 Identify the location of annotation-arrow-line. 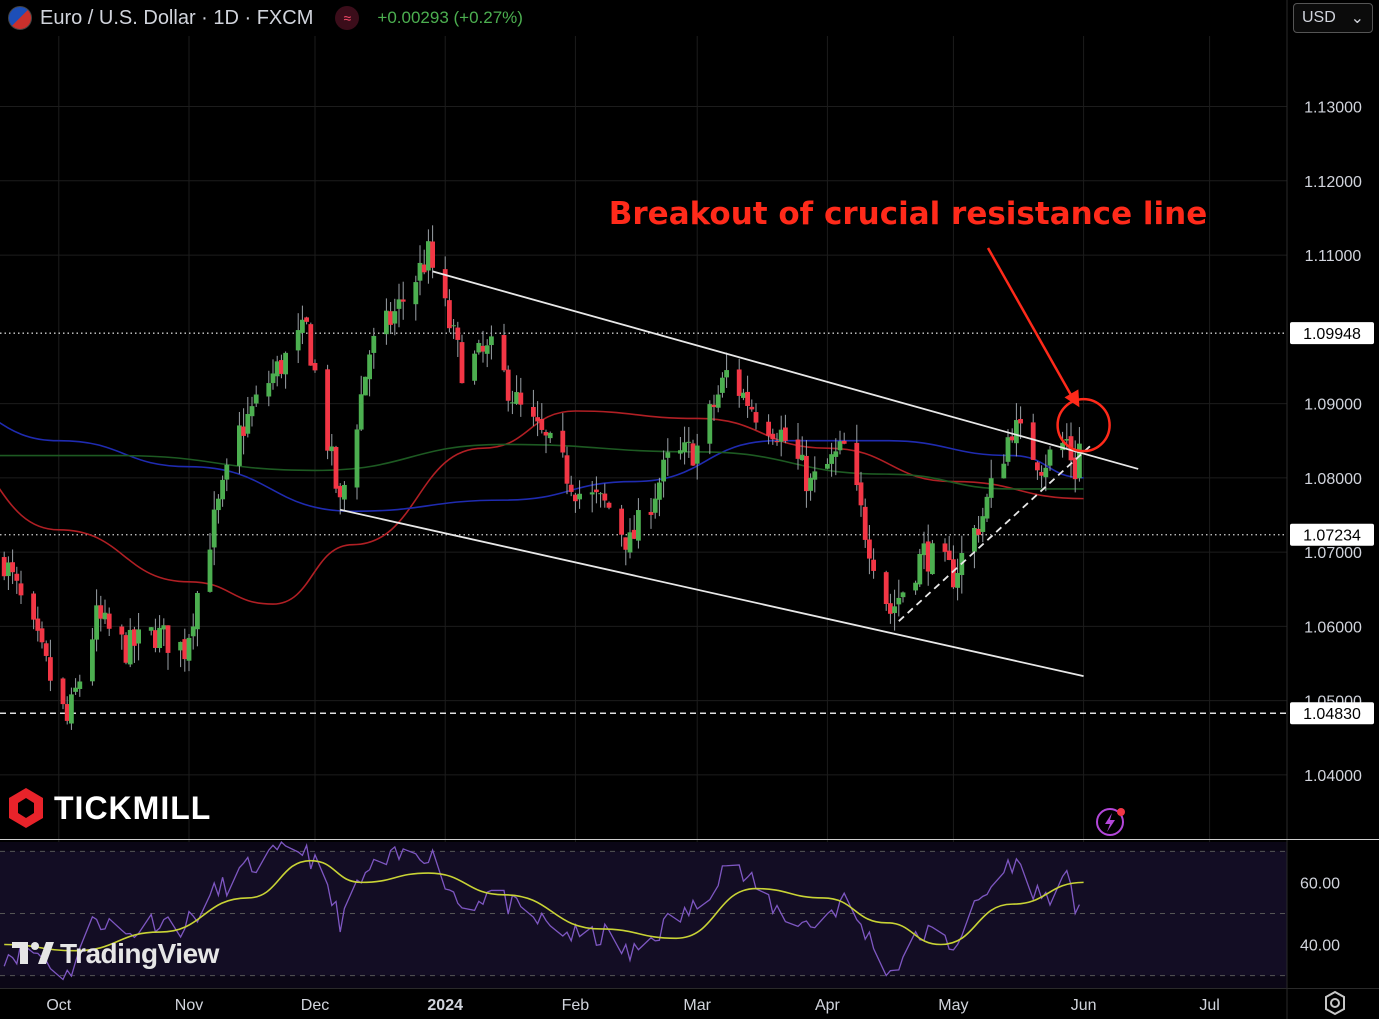
(1030, 323).